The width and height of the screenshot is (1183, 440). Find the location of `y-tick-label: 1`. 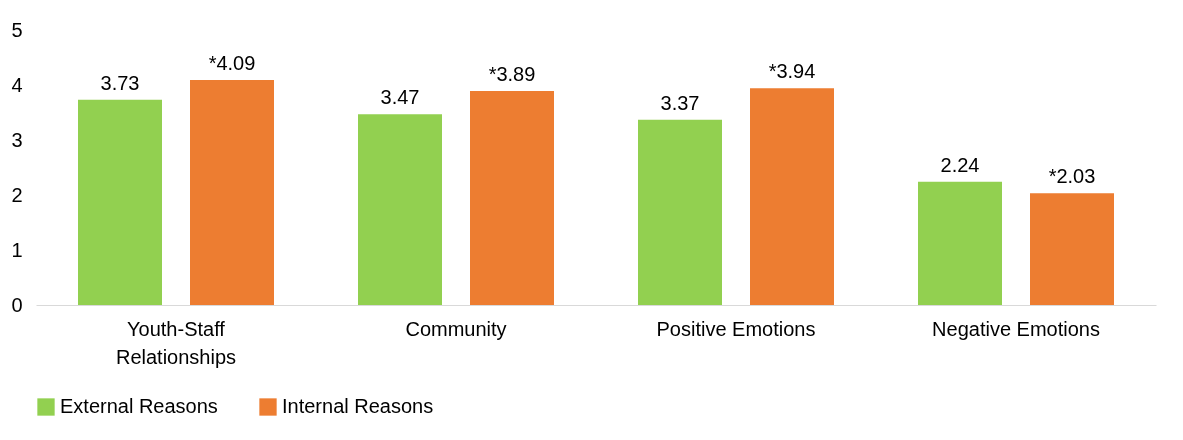

y-tick-label: 1 is located at coordinates (17, 249).